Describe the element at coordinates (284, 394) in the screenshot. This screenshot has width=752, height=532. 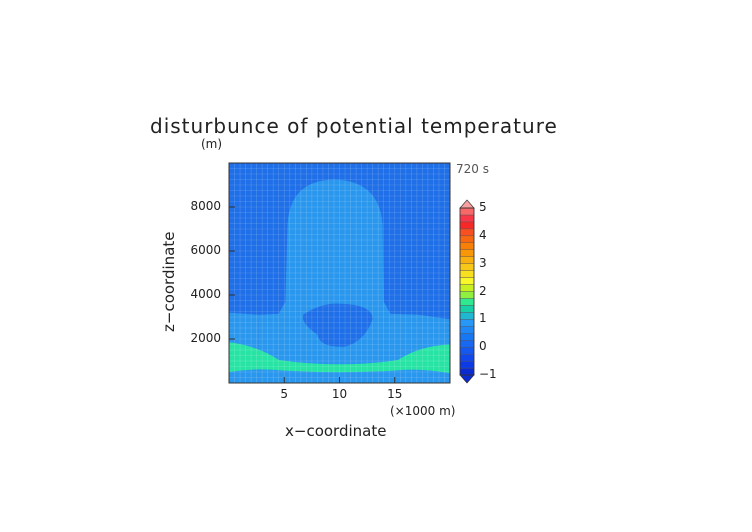
I see `x-tick-label: 5` at that location.